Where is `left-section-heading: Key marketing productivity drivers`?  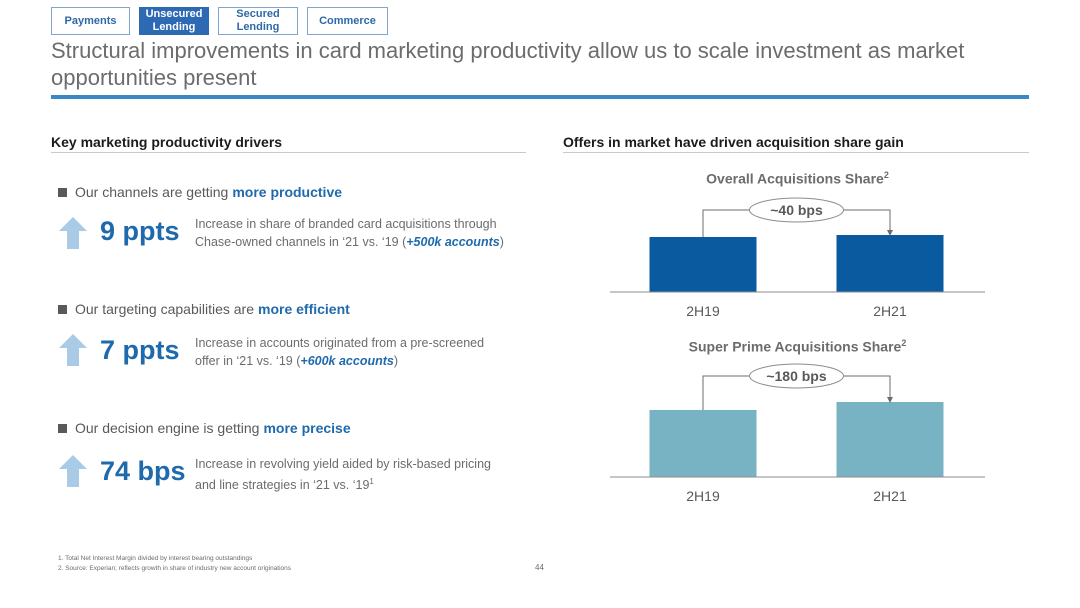 left-section-heading: Key marketing productivity drivers is located at coordinates (167, 142).